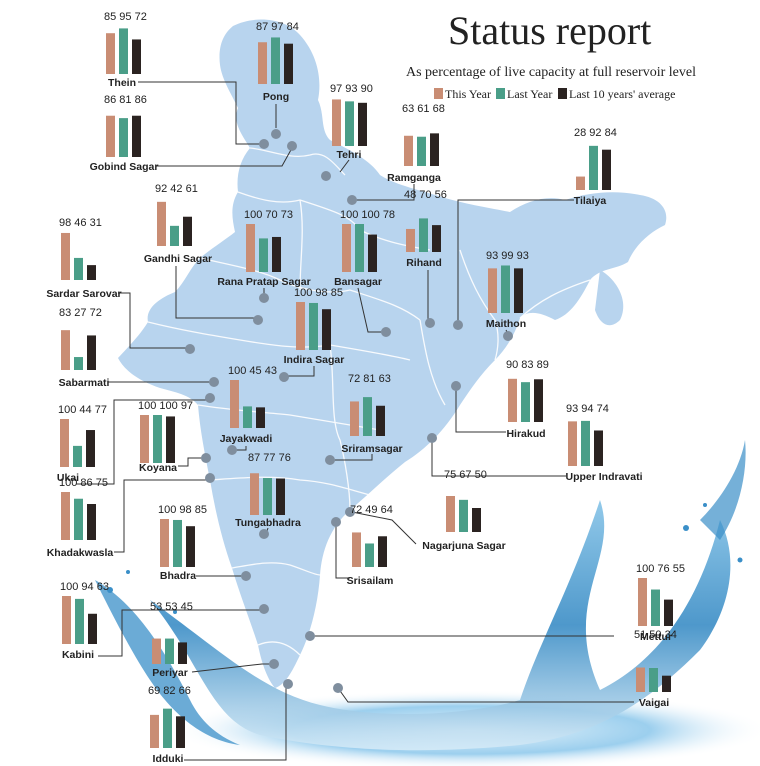 The image size is (760, 766). Describe the element at coordinates (80, 553) in the screenshot. I see `label-khadakwasla: Khadakwasla` at that location.